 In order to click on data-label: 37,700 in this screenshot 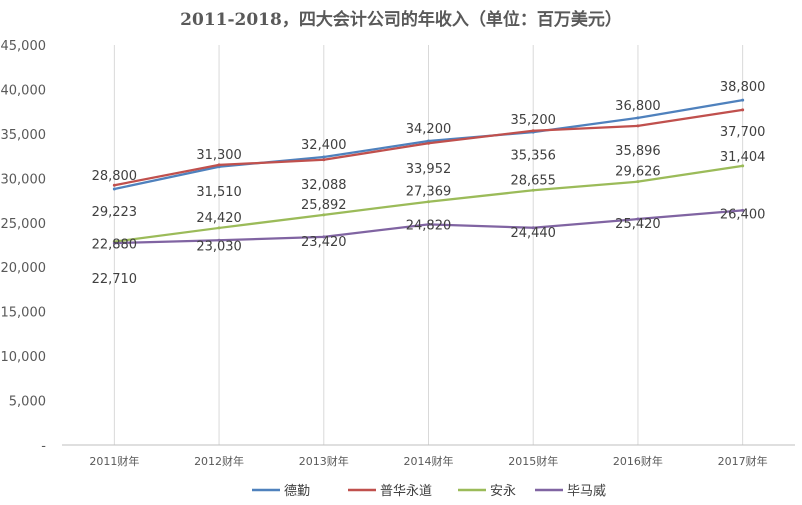, I will do `click(743, 132)`.